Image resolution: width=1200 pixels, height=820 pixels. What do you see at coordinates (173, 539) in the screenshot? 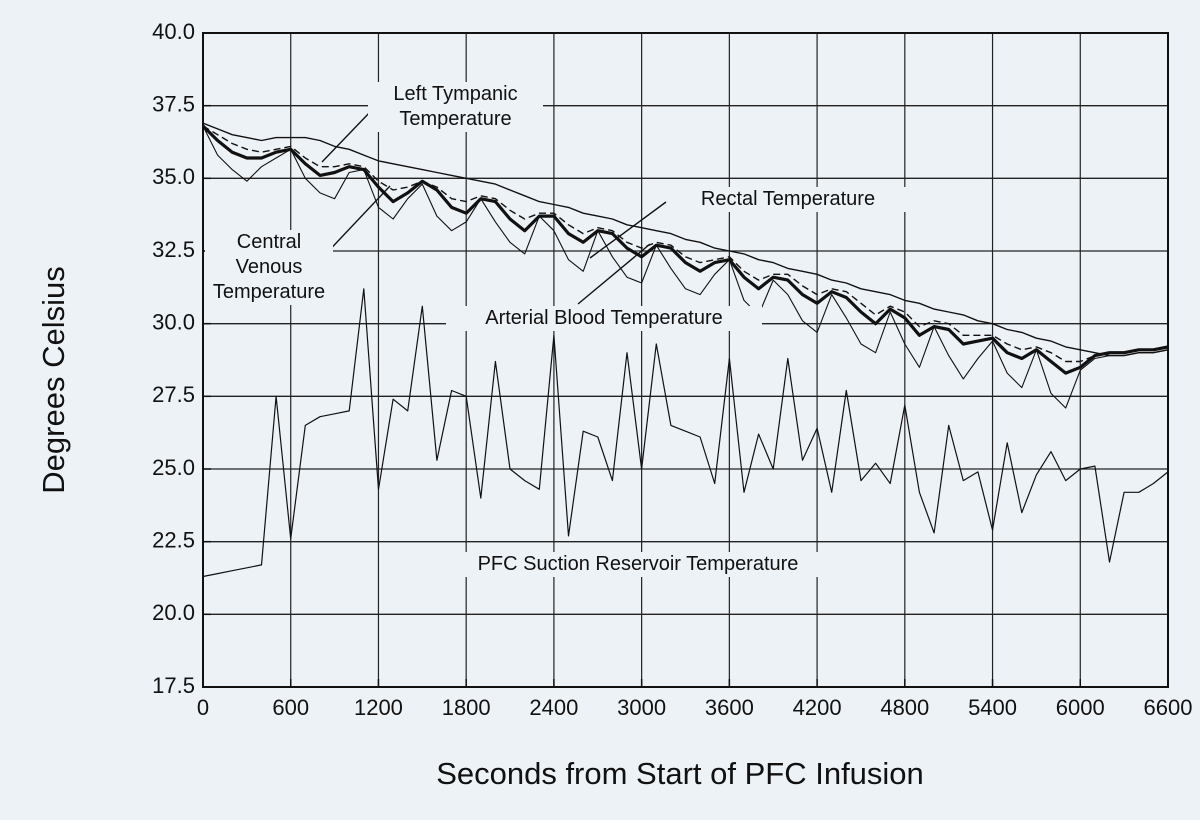
I see `y-tick-label: 22.5` at bounding box center [173, 539].